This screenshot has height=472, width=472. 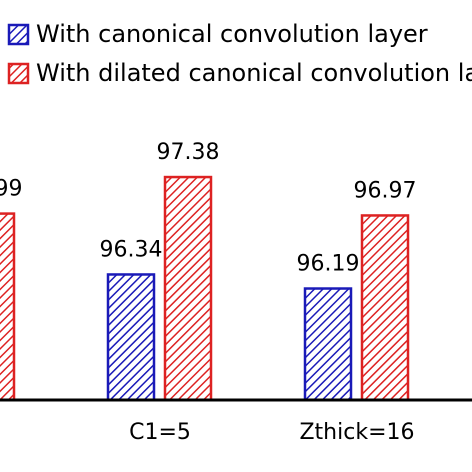 I want to click on x-tick-label: Zthick=16, so click(x=356, y=432).